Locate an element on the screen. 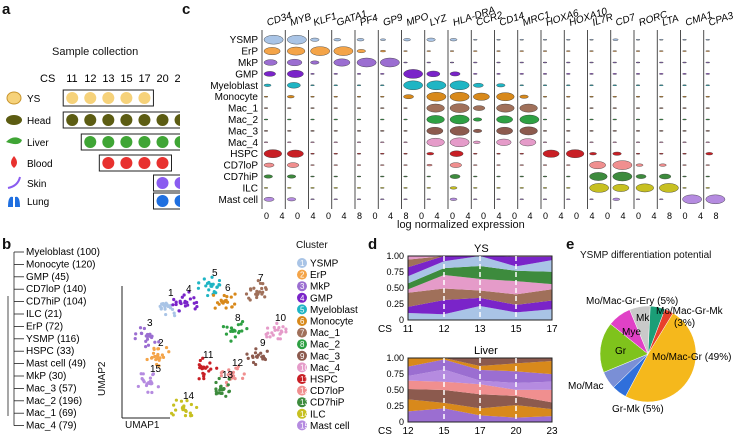 The width and height of the screenshot is (737, 440). legend-dot is located at coordinates (302, 390).